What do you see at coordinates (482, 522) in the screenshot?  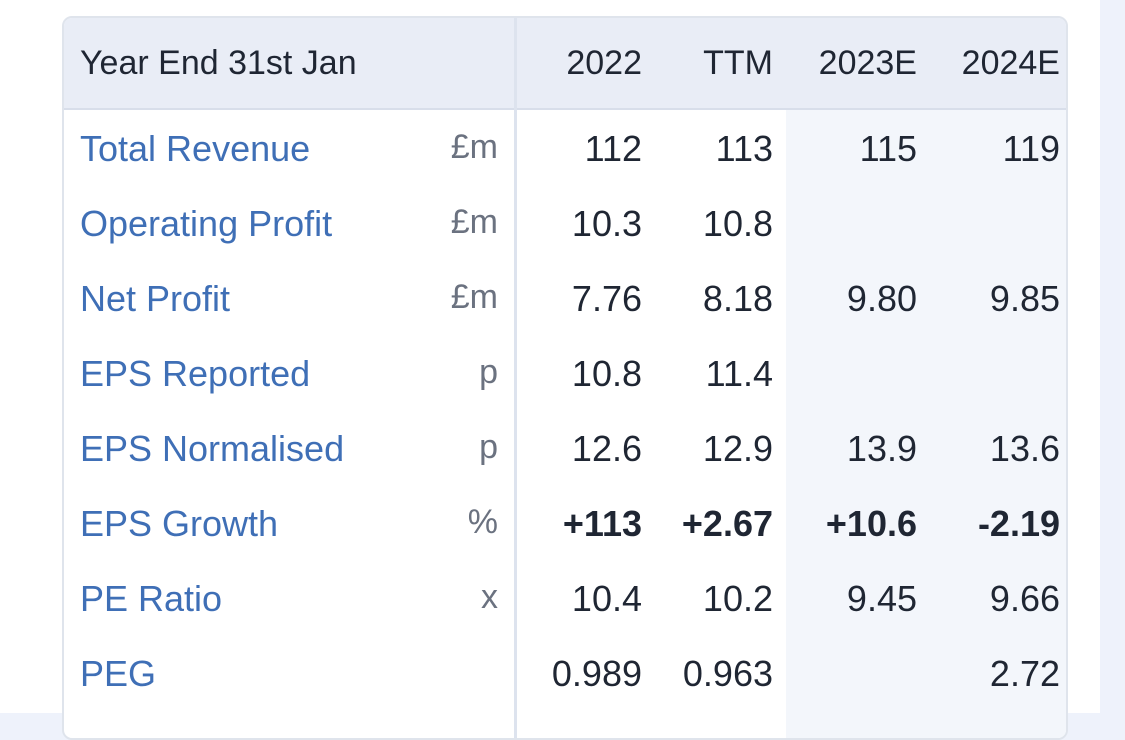 I see `row-unit: %` at bounding box center [482, 522].